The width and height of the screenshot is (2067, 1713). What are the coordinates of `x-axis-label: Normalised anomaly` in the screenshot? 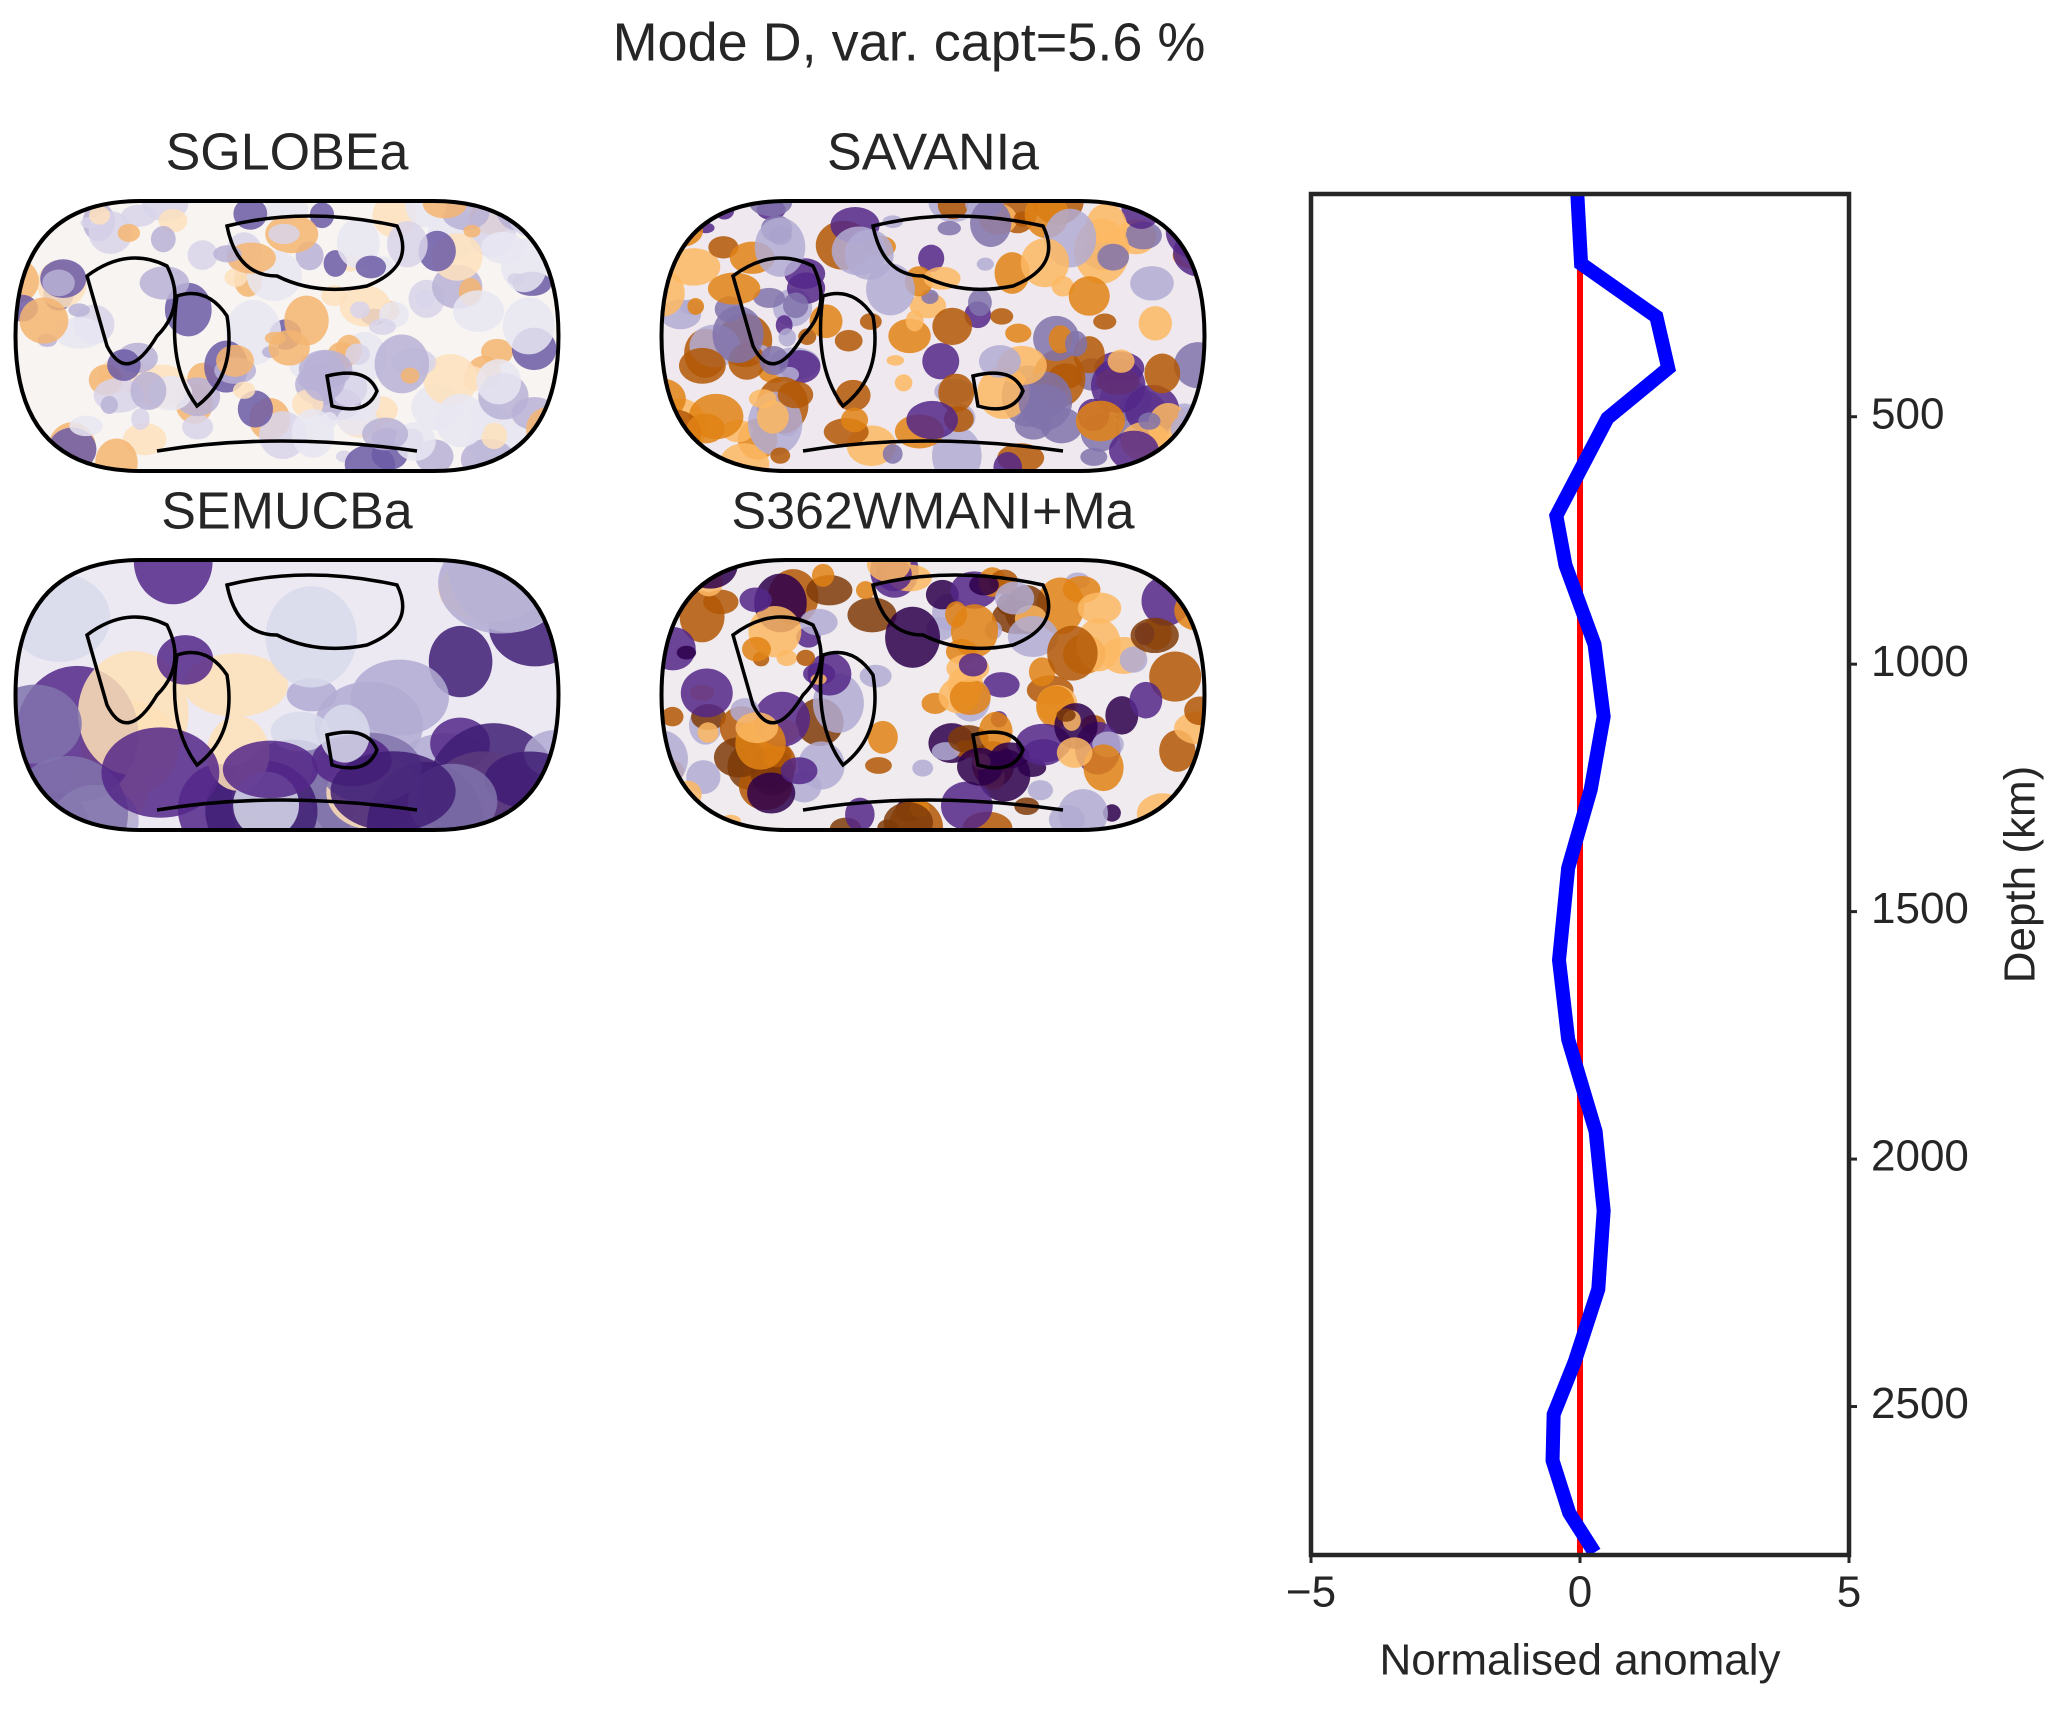 It's located at (1579, 1660).